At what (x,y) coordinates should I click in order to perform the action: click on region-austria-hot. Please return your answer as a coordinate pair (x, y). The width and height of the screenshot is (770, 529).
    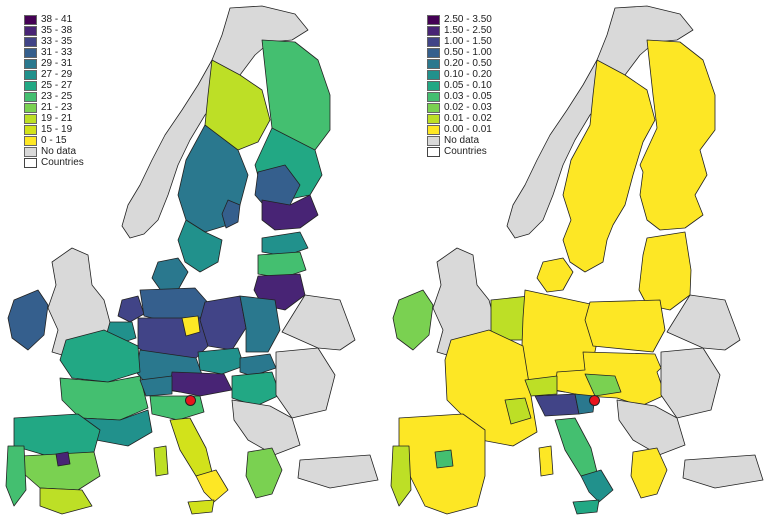
    Looking at the image, I should click on (603, 385).